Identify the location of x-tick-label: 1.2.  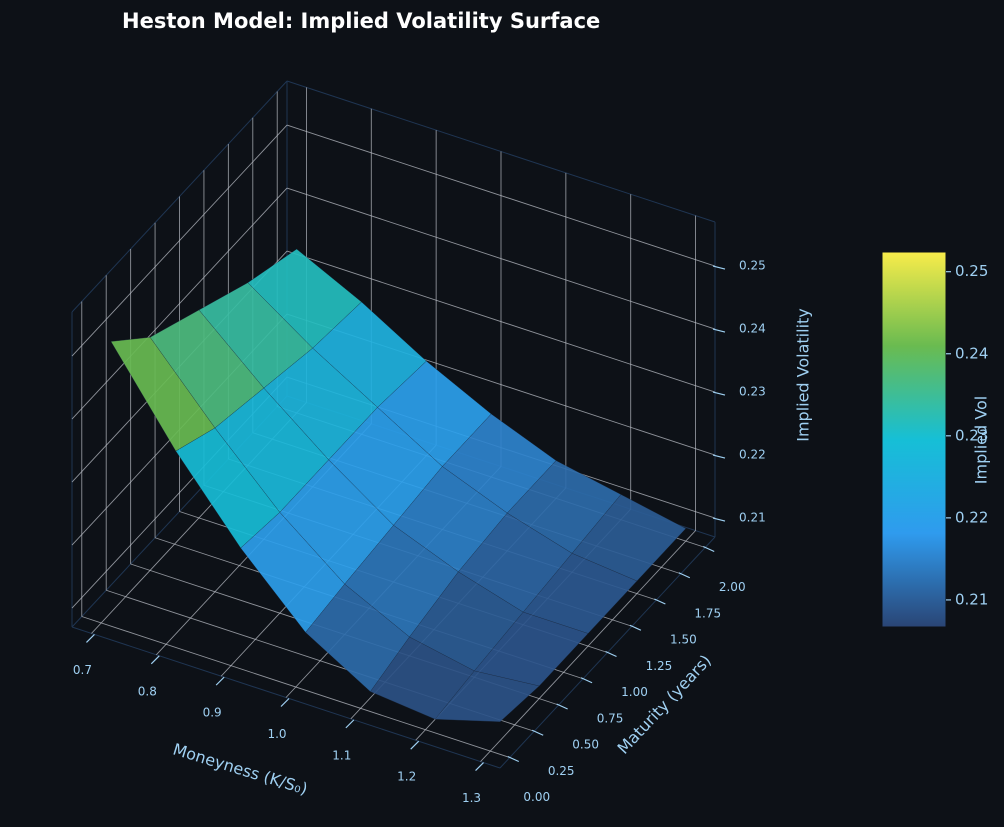
(406, 777).